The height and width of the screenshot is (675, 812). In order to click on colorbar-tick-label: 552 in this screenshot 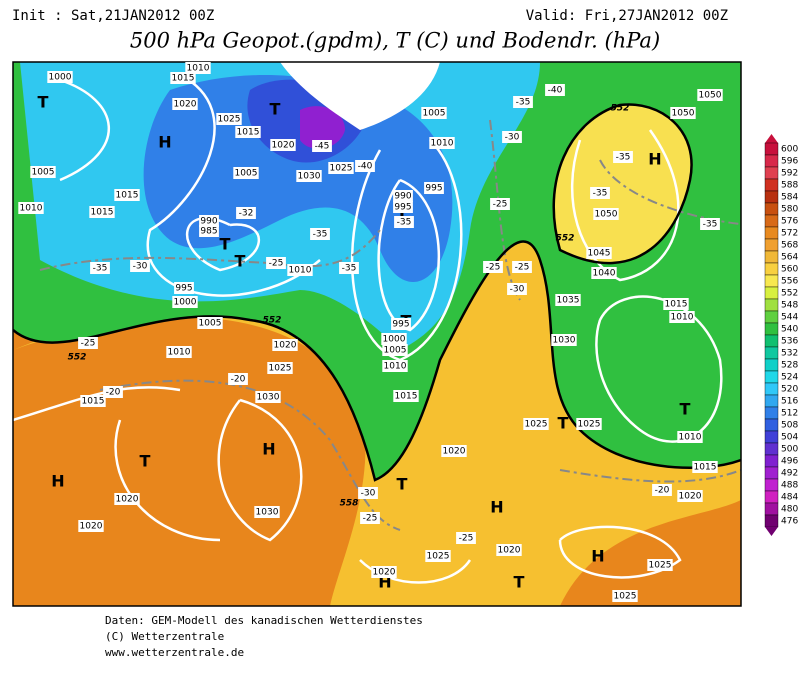, I will do `click(789, 294)`.